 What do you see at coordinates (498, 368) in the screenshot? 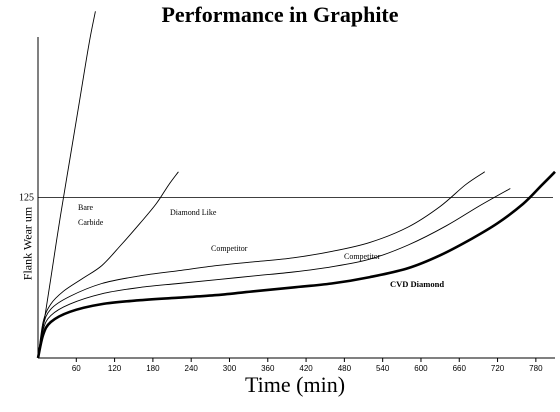
I see `x-tick-label: 720` at bounding box center [498, 368].